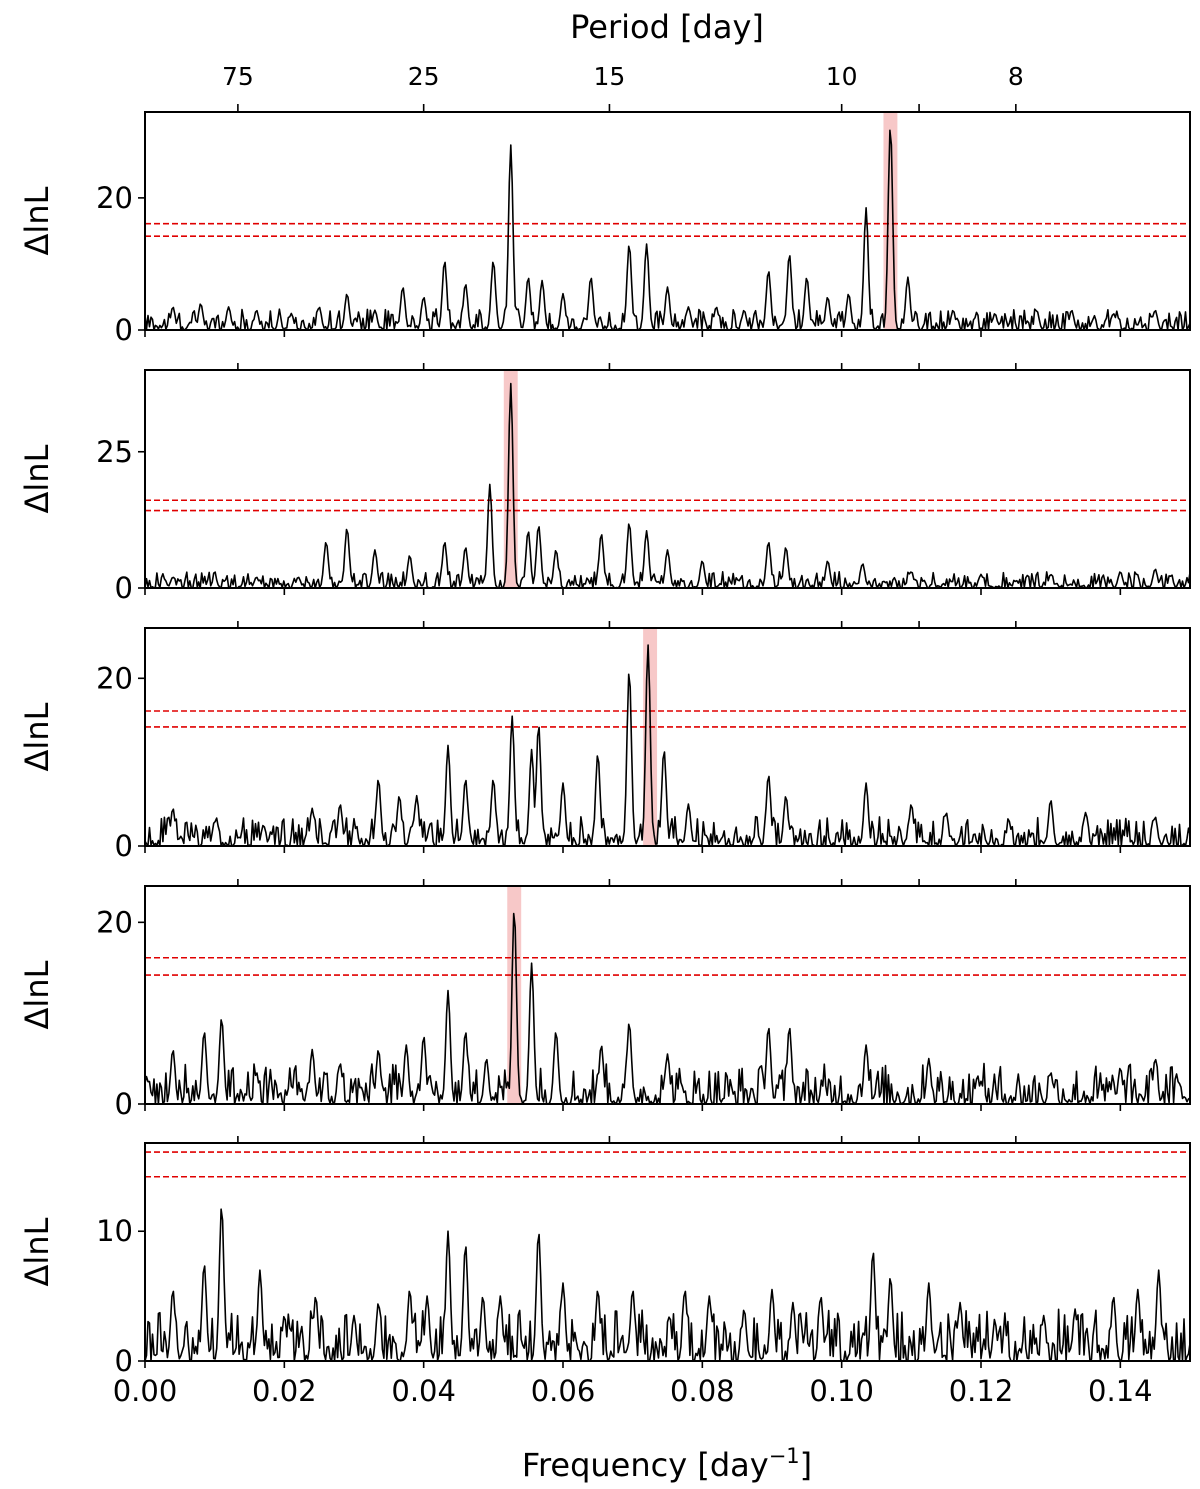 The height and width of the screenshot is (1489, 1200). What do you see at coordinates (114, 1231) in the screenshot?
I see `y-tick-label: 10` at bounding box center [114, 1231].